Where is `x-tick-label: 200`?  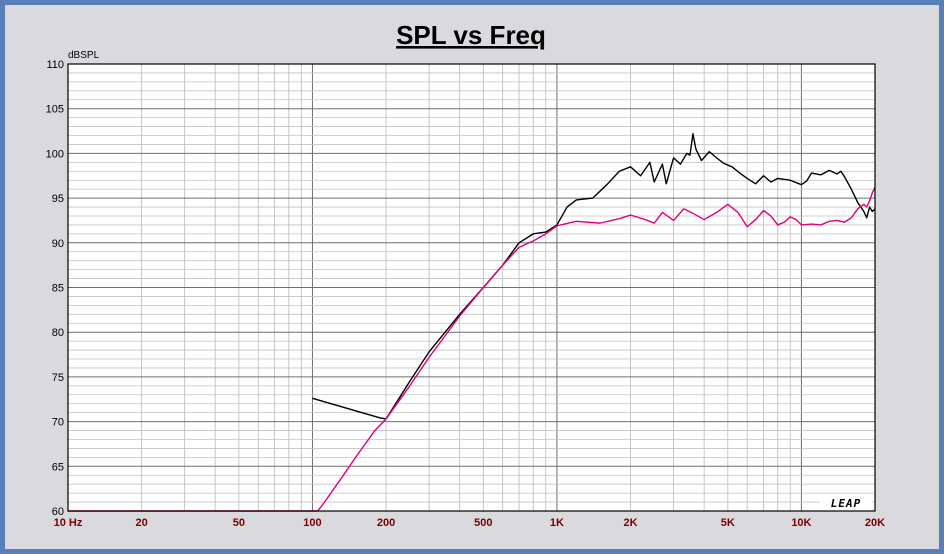
x-tick-label: 200 is located at coordinates (386, 523).